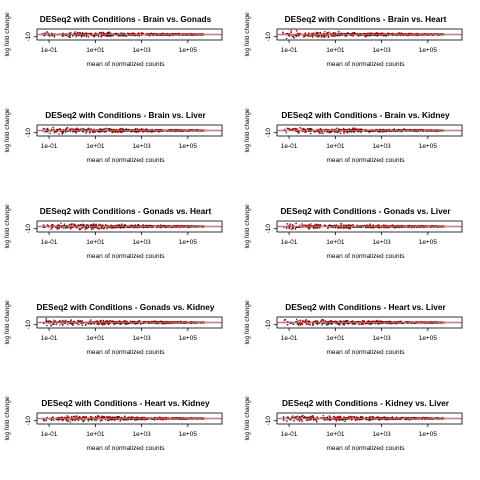 Image resolution: width=480 pixels, height=480 pixels. What do you see at coordinates (49, 146) in the screenshot?
I see `x-tick-label: 1e-01` at bounding box center [49, 146].